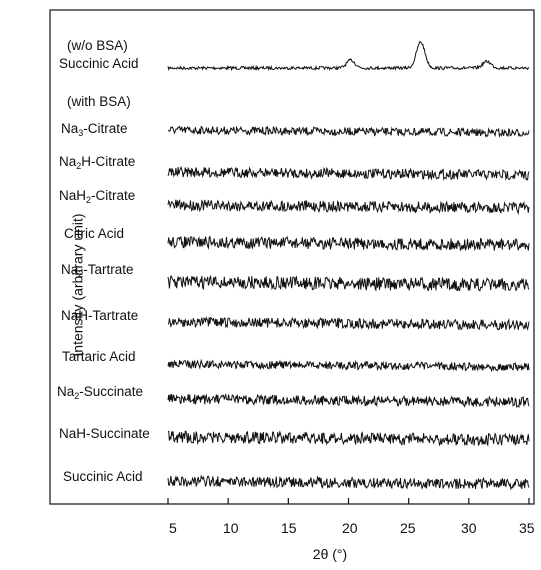 This screenshot has width=541, height=570. Describe the element at coordinates (173, 528) in the screenshot. I see `x-tick-label: 5` at that location.